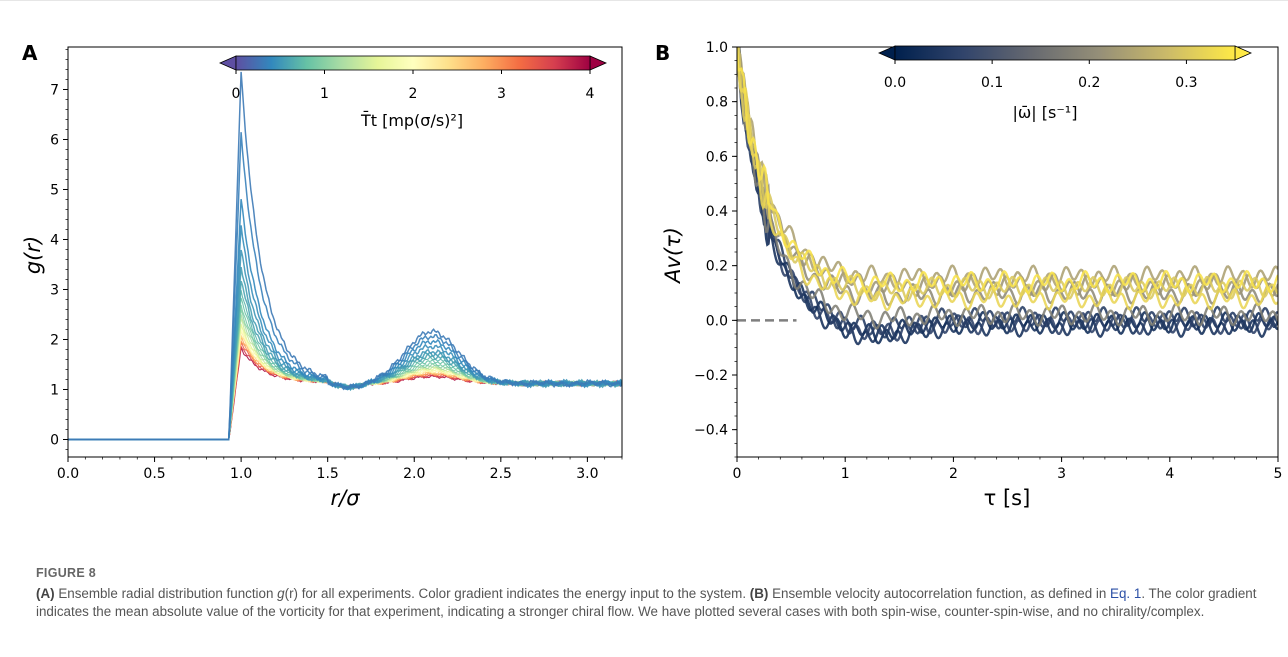 The image size is (1288, 657). I want to click on colorbar-tick-label: 2, so click(413, 94).